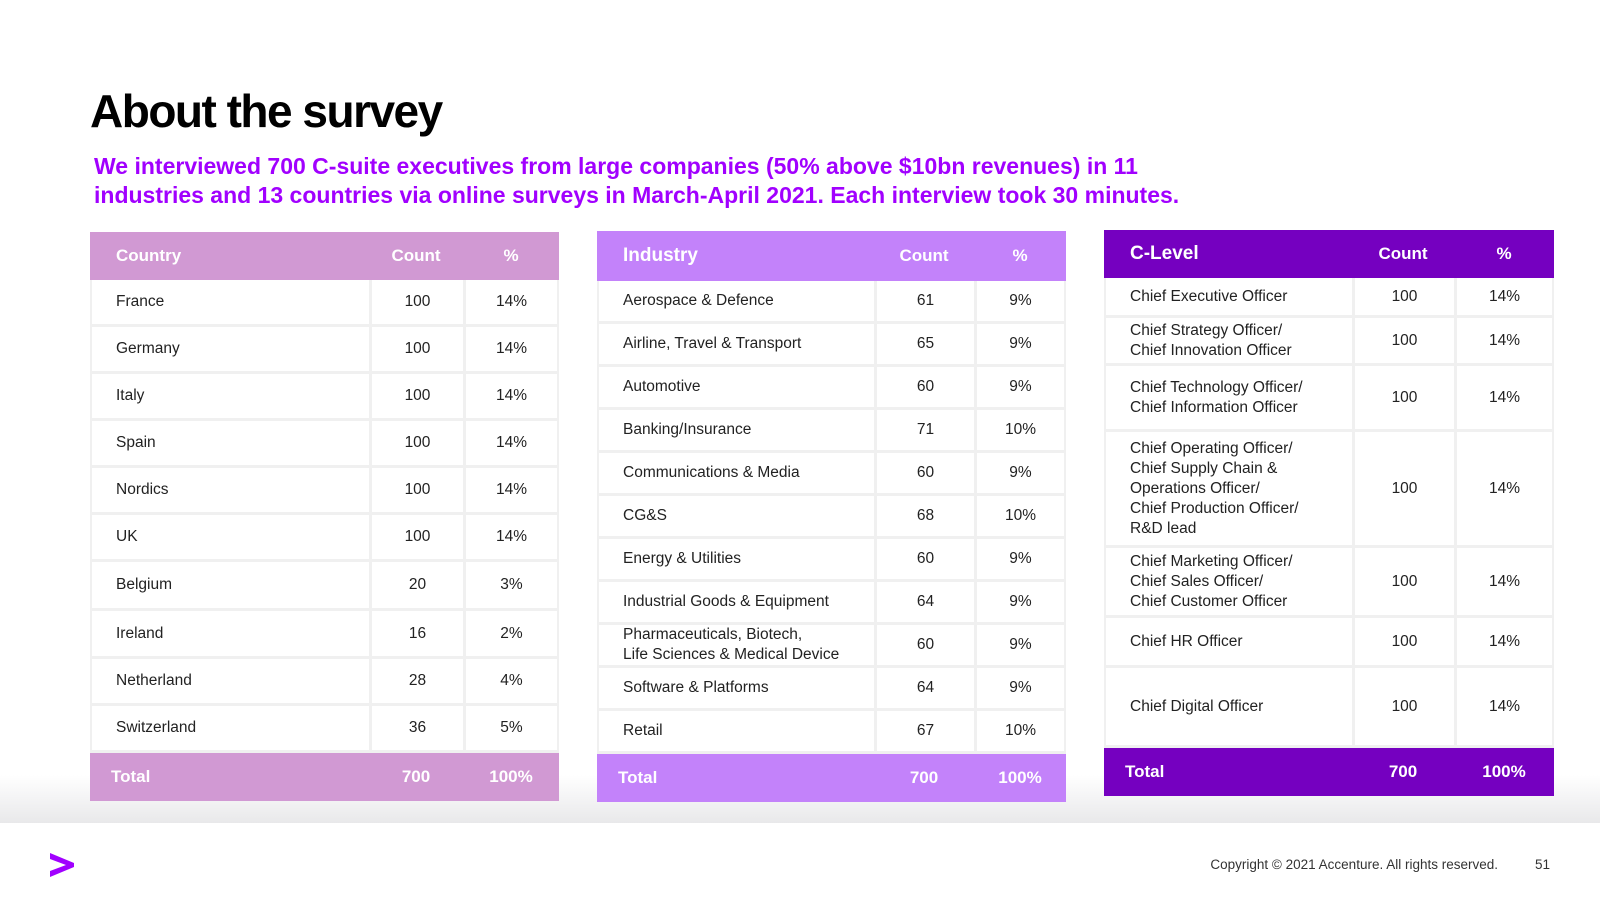 Image resolution: width=1600 pixels, height=900 pixels. I want to click on table-row: Chief HR Officer 100 14%, so click(1329, 643).